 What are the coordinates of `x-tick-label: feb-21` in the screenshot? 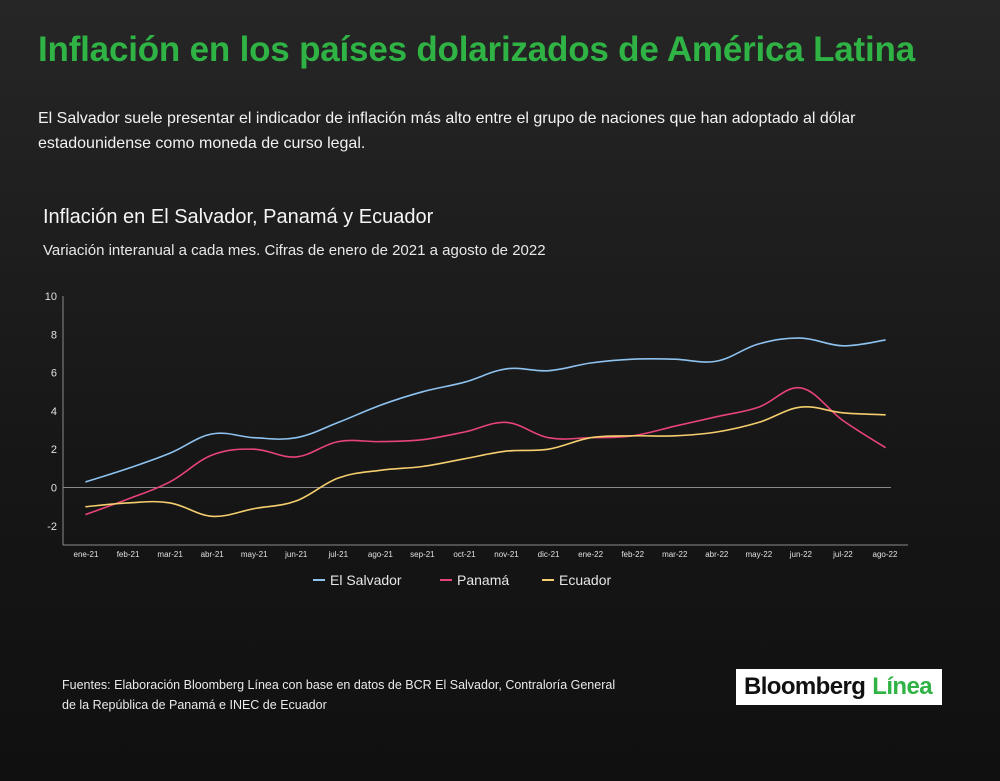 It's located at (128, 554).